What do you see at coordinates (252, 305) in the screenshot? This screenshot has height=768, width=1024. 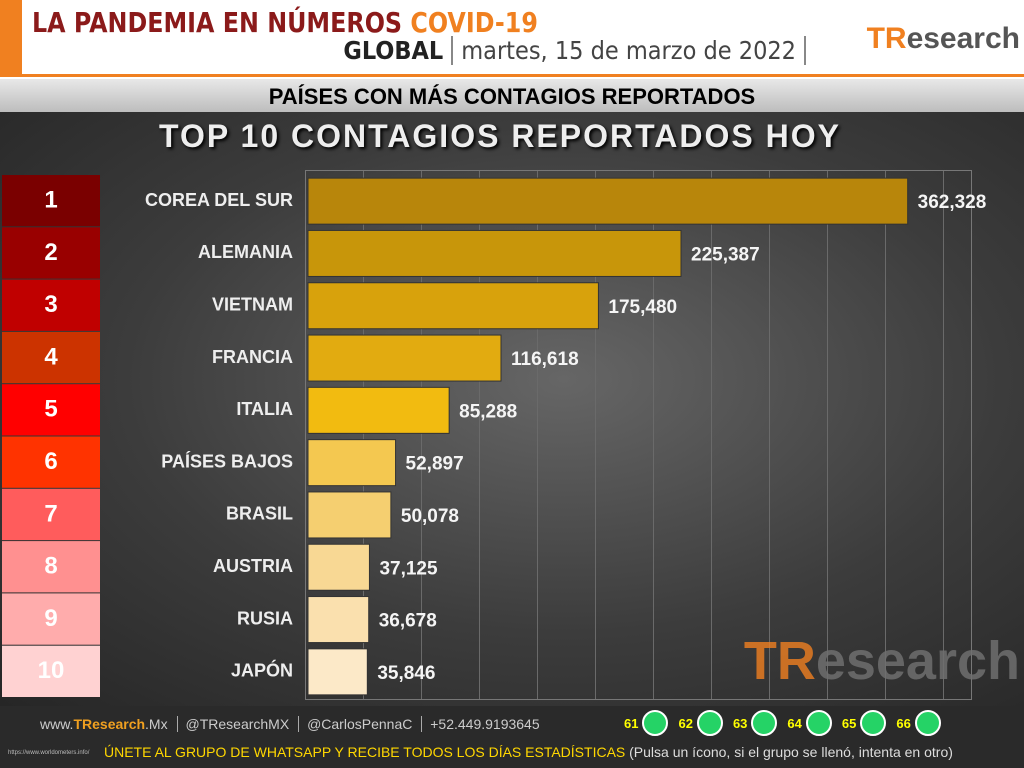 I see `y-tick-label: VIETNAM` at bounding box center [252, 305].